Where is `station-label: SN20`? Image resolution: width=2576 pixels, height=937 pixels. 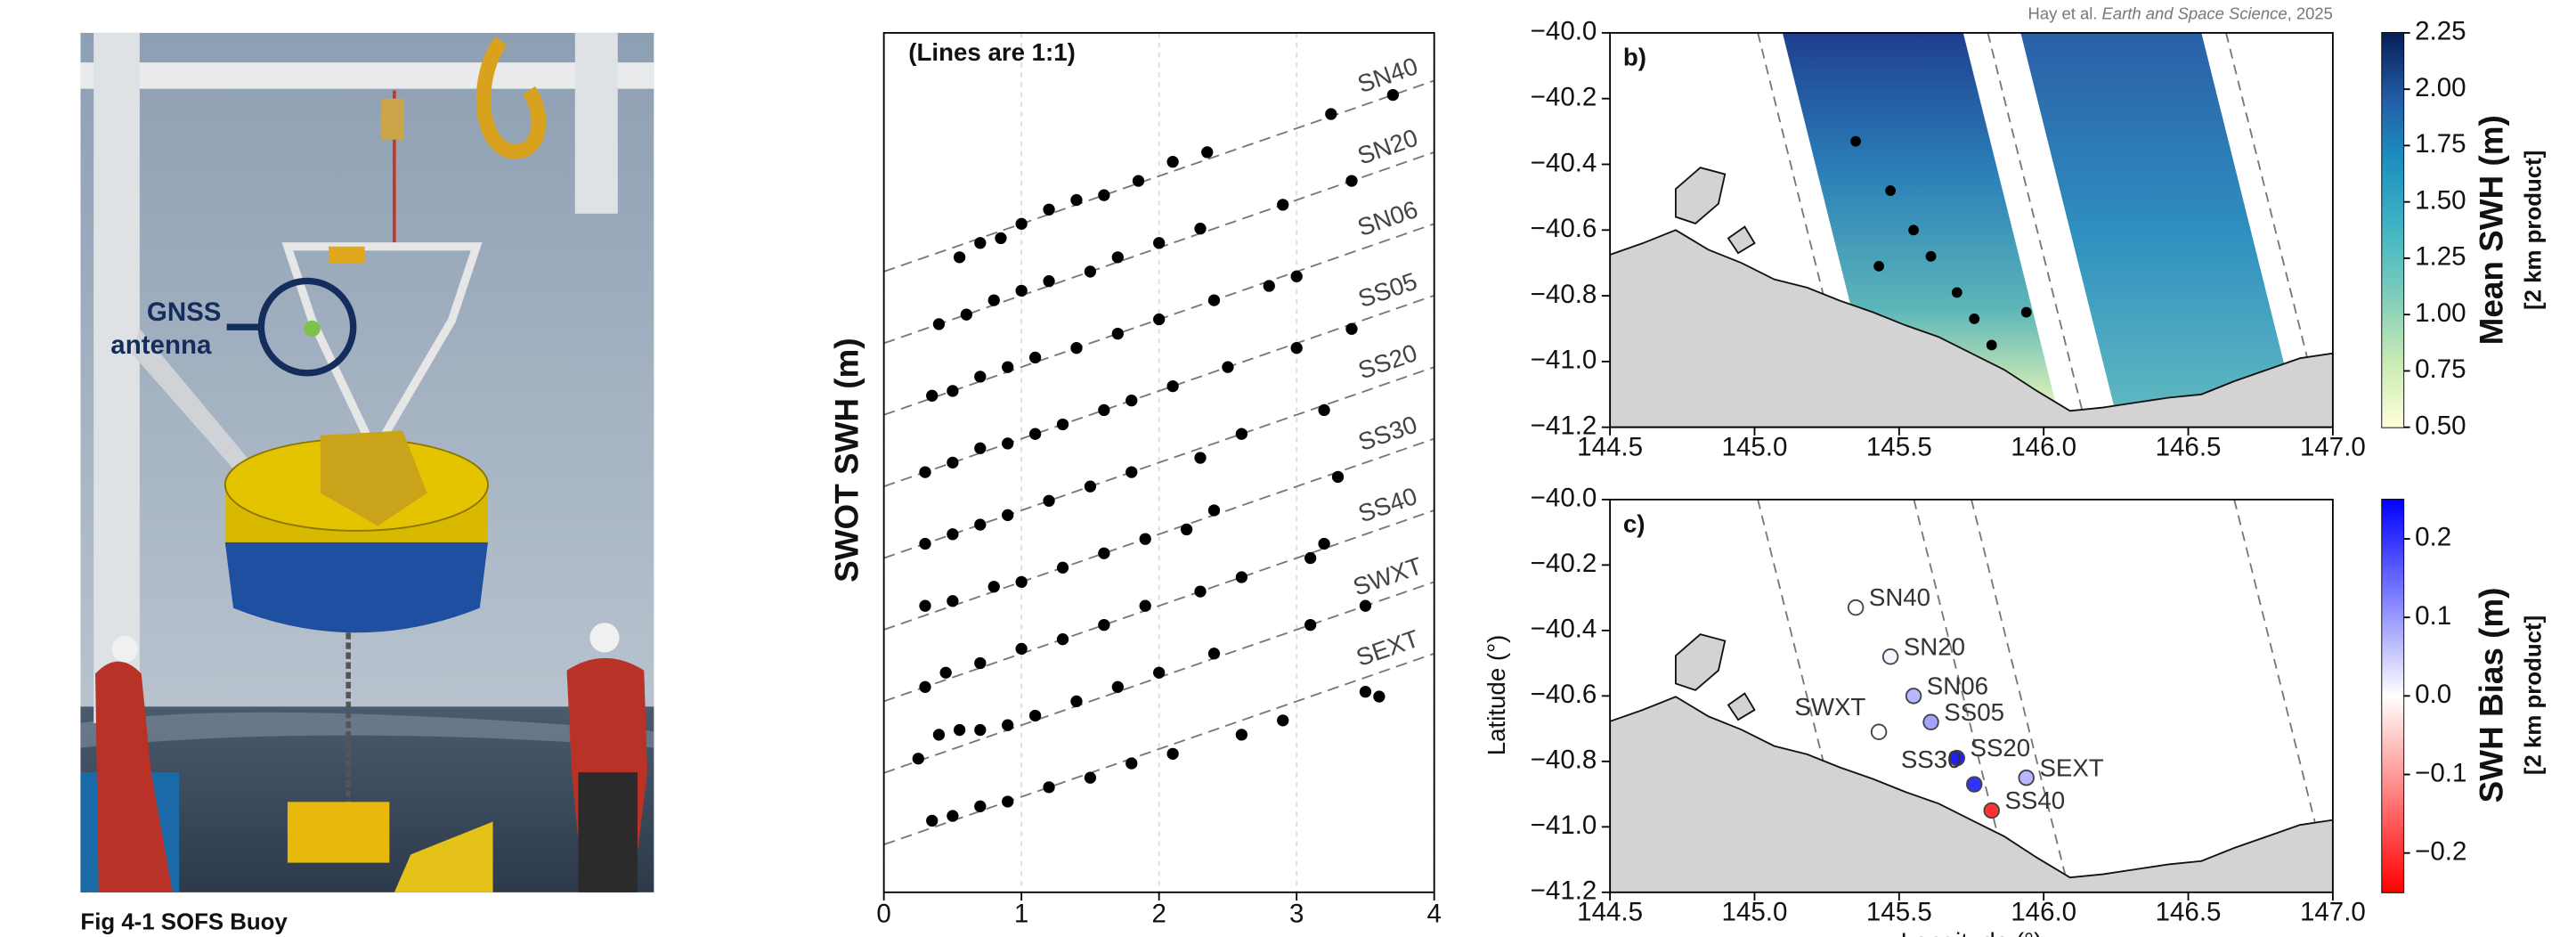
station-label: SN20 is located at coordinates (1934, 646).